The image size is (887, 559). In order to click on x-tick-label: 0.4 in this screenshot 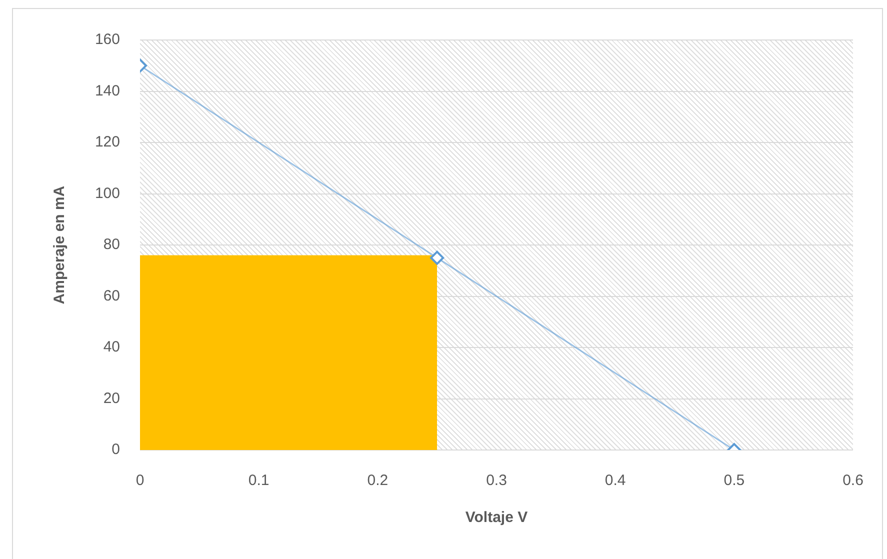, I will do `click(615, 481)`.